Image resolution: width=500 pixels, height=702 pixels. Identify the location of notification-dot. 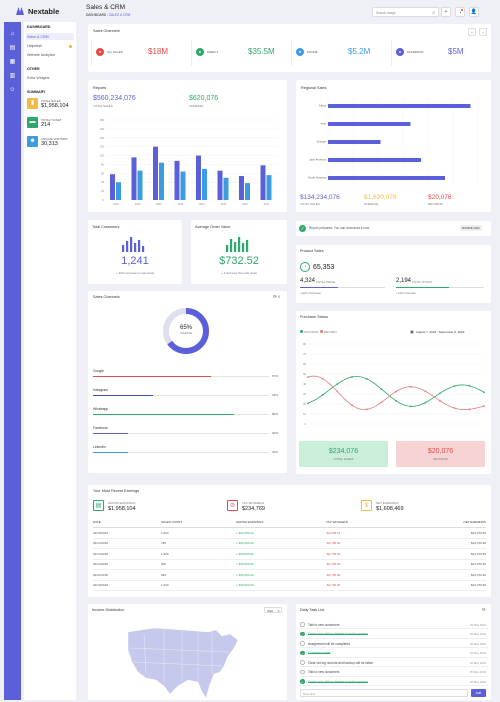
(462, 9).